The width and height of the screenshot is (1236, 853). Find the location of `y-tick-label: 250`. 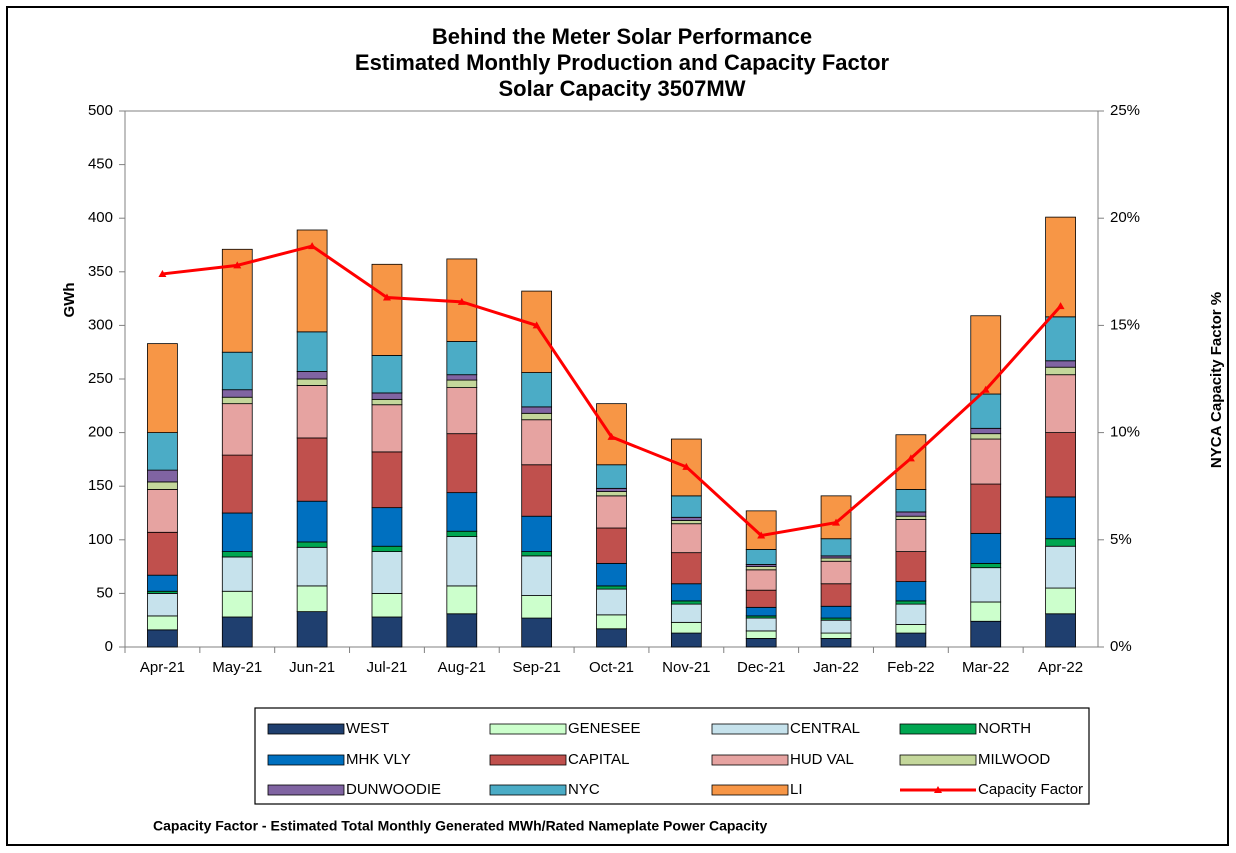

y-tick-label: 250 is located at coordinates (100, 378).